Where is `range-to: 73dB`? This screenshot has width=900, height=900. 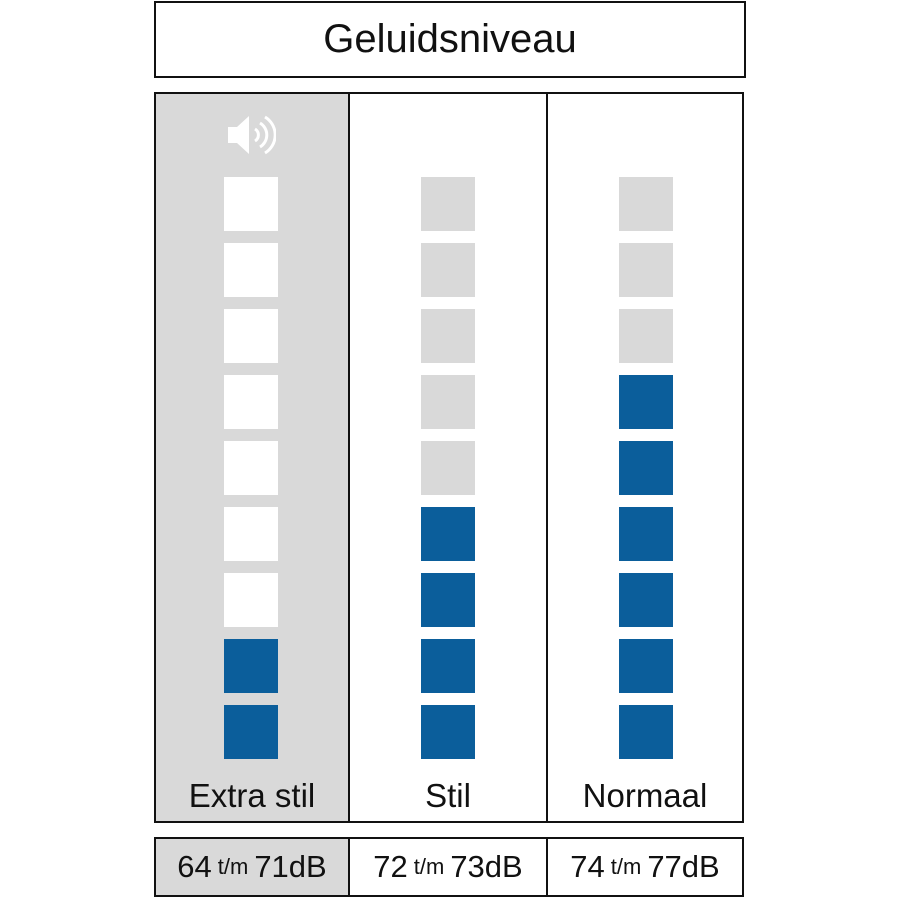 range-to: 73dB is located at coordinates (486, 866).